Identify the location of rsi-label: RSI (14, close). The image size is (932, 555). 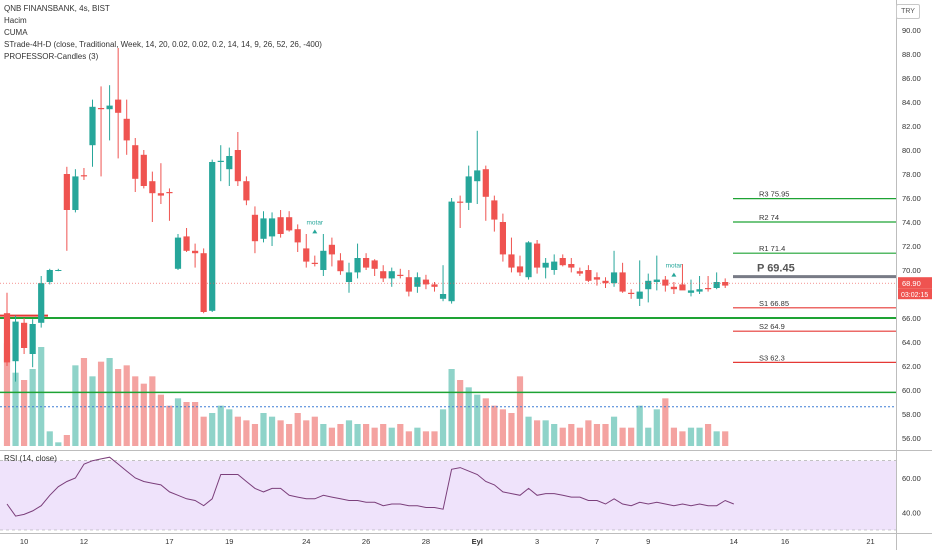
(30, 458).